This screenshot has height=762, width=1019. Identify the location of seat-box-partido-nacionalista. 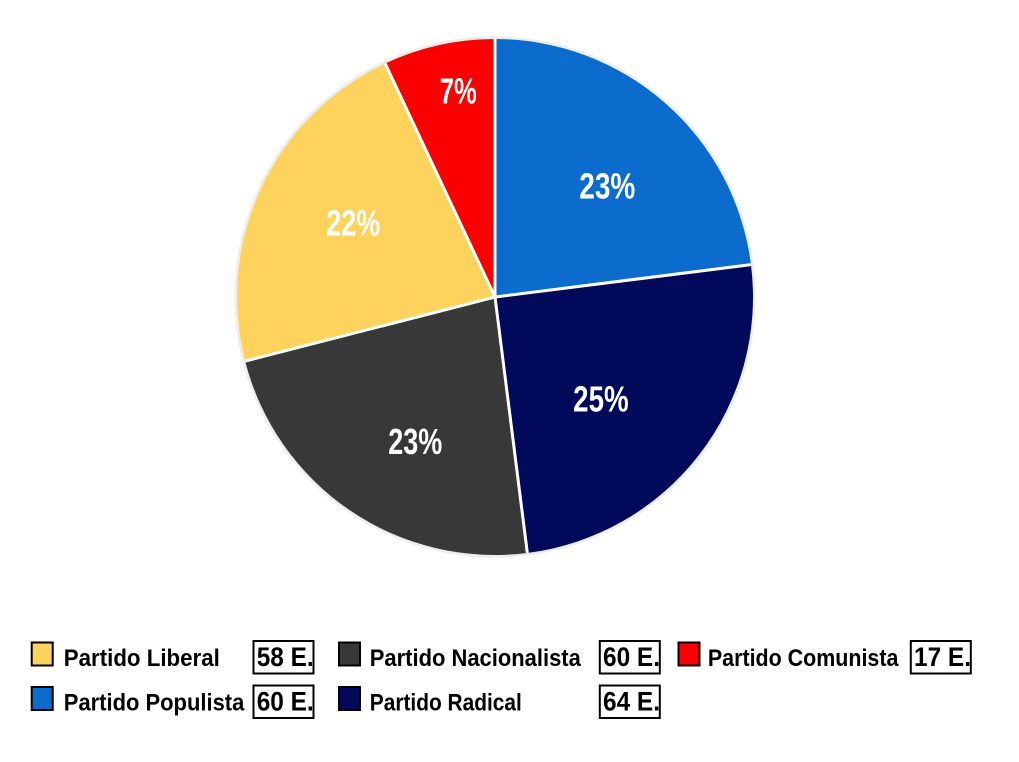
(629, 657).